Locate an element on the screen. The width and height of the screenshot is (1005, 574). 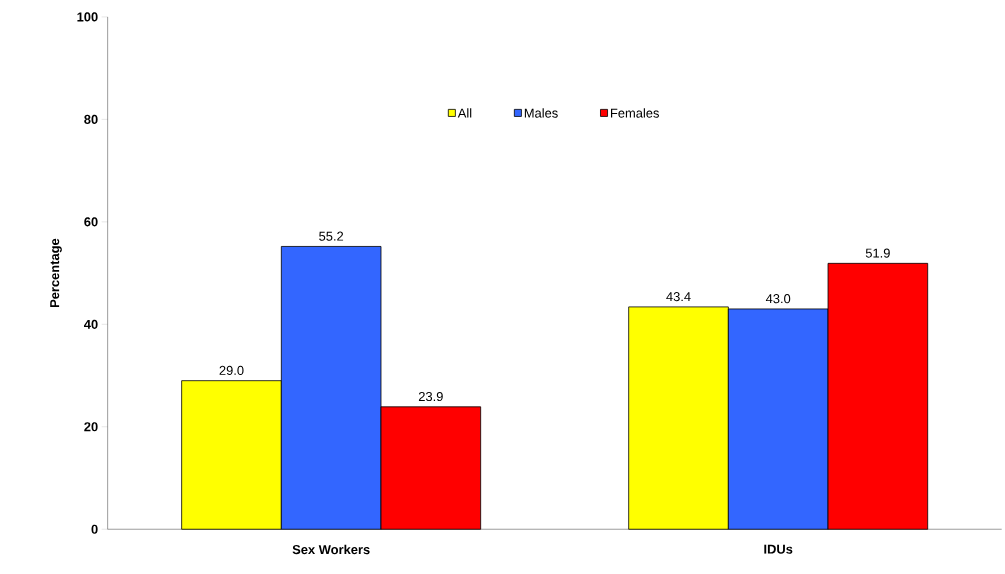
data-label: 43.0 is located at coordinates (778, 299).